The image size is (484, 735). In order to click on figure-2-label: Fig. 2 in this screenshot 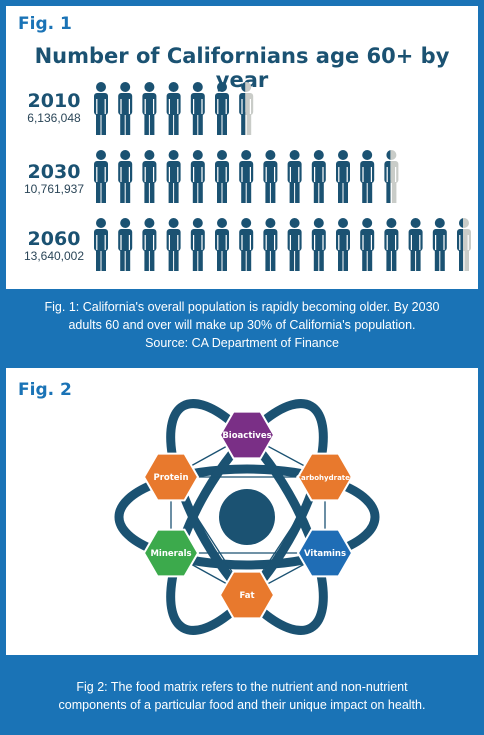, I will do `click(45, 390)`.